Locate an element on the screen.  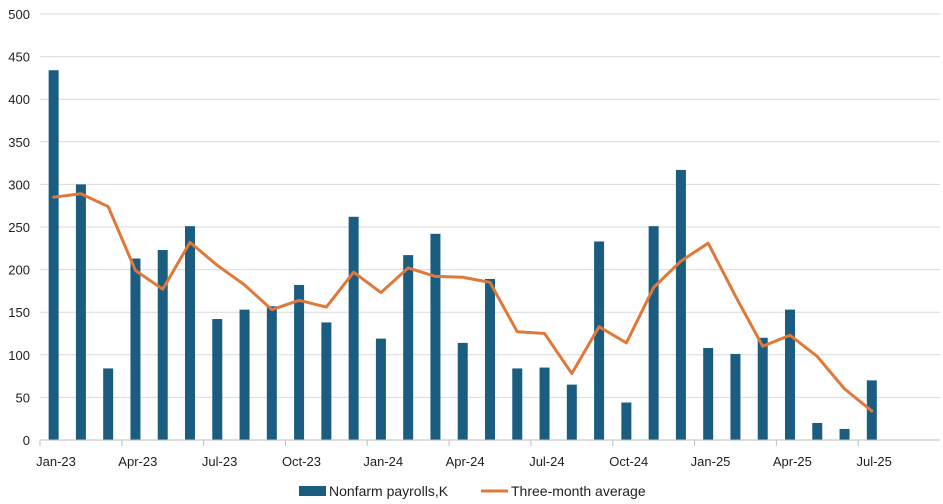
y-tick-label: 0 is located at coordinates (26, 440).